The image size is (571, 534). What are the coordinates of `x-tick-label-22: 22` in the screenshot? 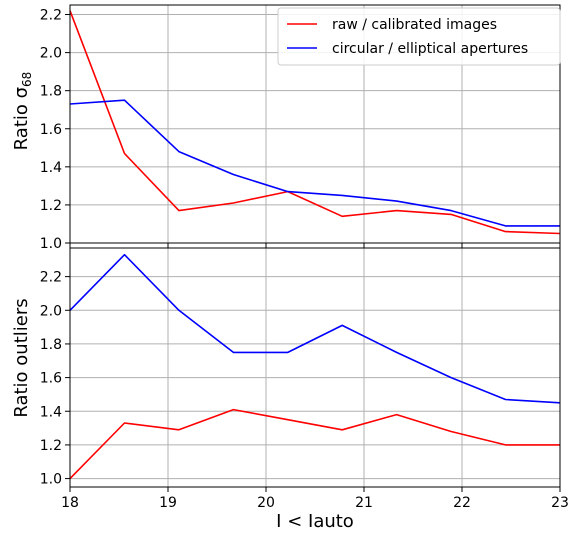 It's located at (462, 503).